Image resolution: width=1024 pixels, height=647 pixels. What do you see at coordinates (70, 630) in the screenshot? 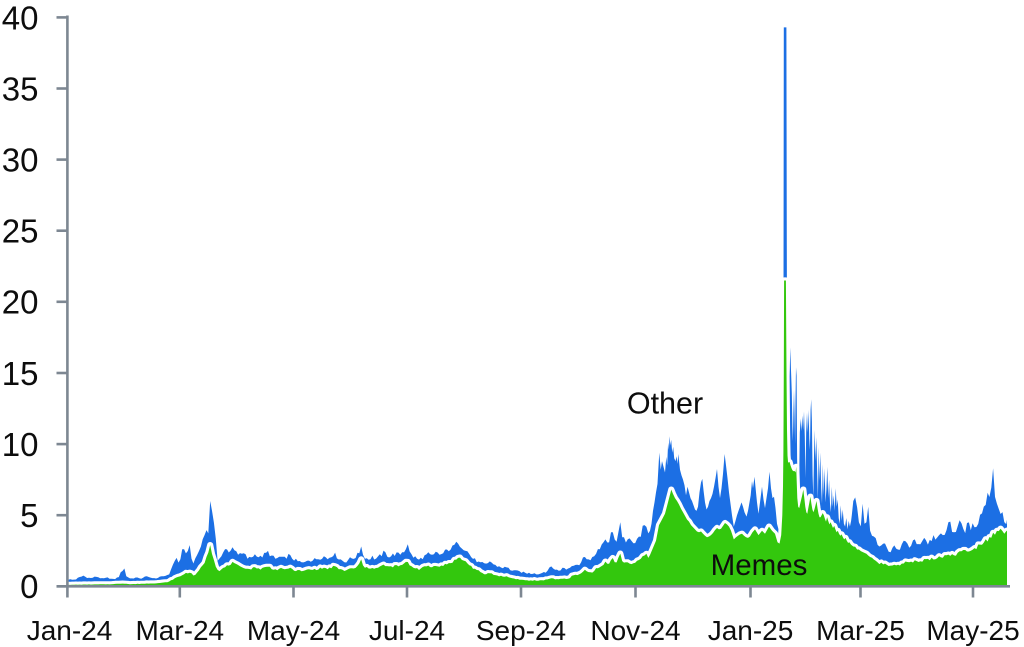
I see `svg-text: Jan-24` at bounding box center [70, 630].